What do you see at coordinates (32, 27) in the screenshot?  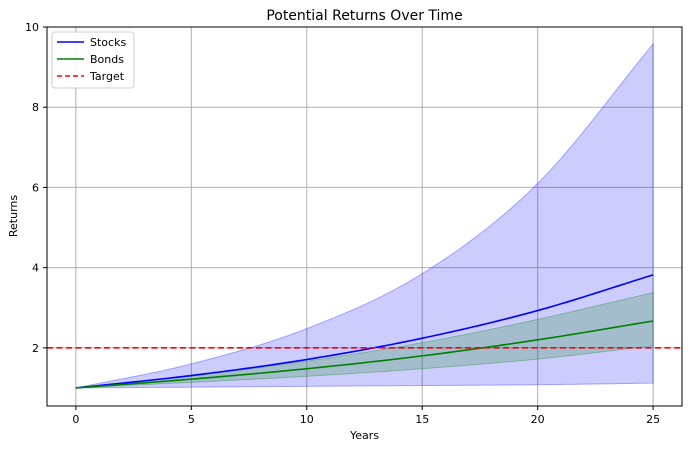 I see `y-tick-label: 10` at bounding box center [32, 27].